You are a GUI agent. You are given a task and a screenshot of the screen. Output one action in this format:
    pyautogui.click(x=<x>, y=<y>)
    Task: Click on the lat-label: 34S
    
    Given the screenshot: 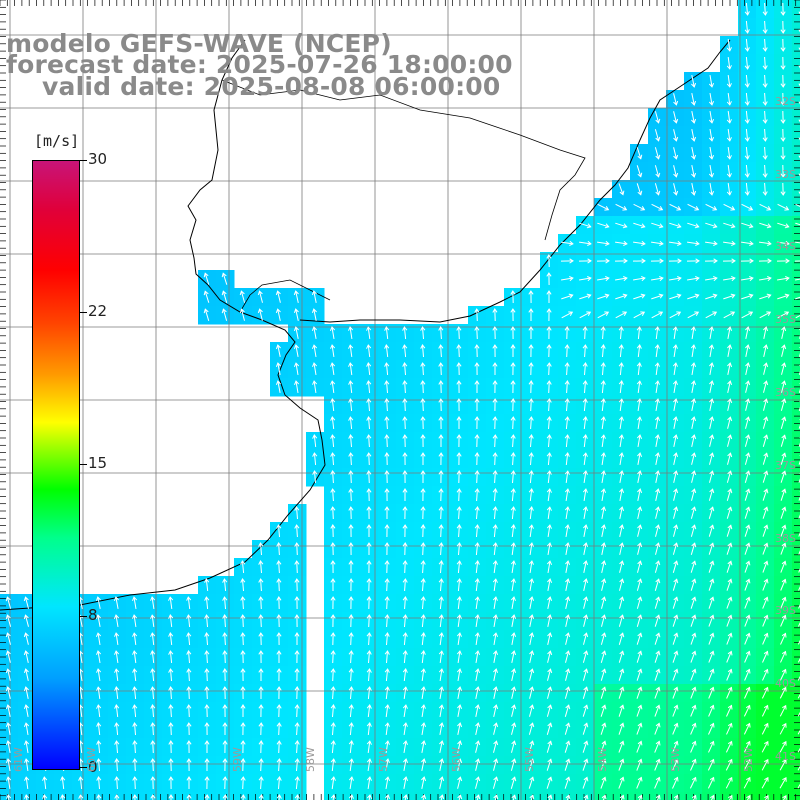 What is the action you would take?
    pyautogui.click(x=785, y=246)
    